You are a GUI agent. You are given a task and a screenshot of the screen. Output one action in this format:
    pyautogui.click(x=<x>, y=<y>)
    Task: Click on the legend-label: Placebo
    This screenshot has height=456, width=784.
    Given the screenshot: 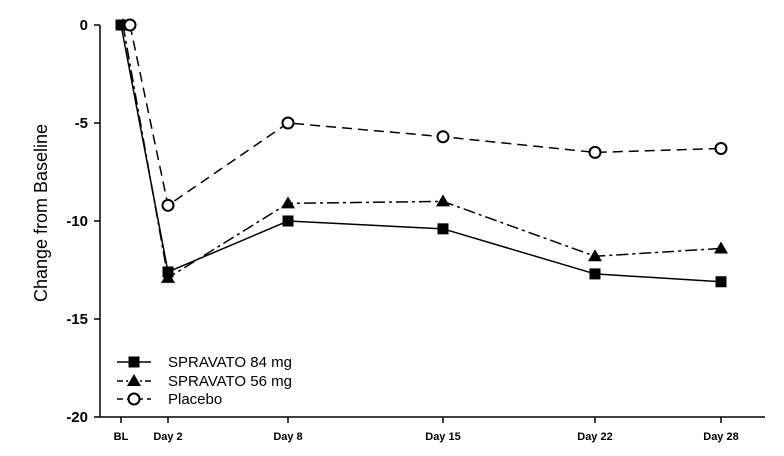 What is the action you would take?
    pyautogui.click(x=195, y=399)
    